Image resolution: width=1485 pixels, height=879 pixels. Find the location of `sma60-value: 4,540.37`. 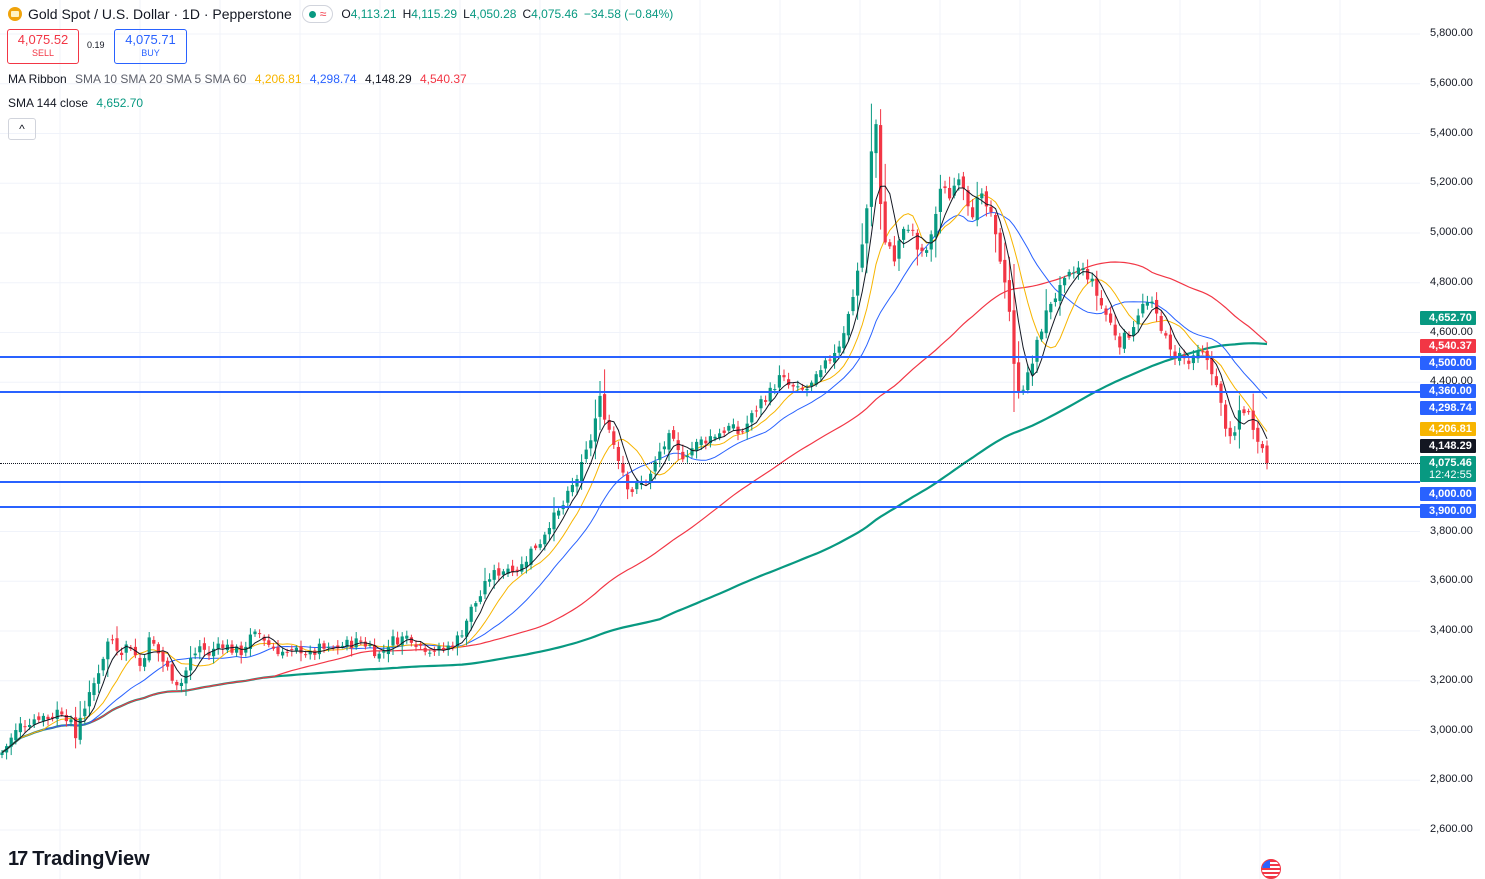

sma60-value: 4,540.37 is located at coordinates (443, 79).